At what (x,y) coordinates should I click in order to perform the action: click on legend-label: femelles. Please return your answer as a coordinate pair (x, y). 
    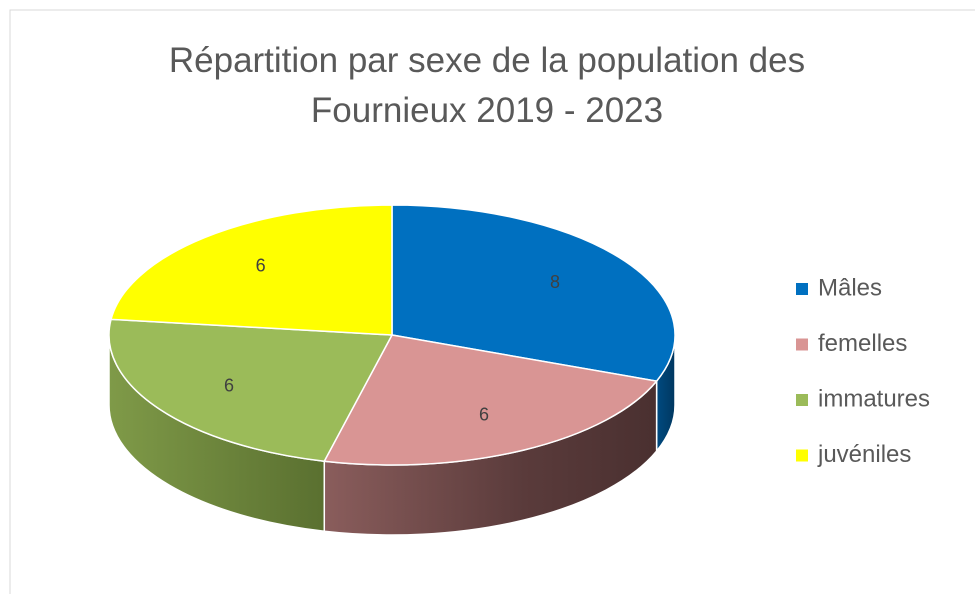
    Looking at the image, I should click on (862, 343).